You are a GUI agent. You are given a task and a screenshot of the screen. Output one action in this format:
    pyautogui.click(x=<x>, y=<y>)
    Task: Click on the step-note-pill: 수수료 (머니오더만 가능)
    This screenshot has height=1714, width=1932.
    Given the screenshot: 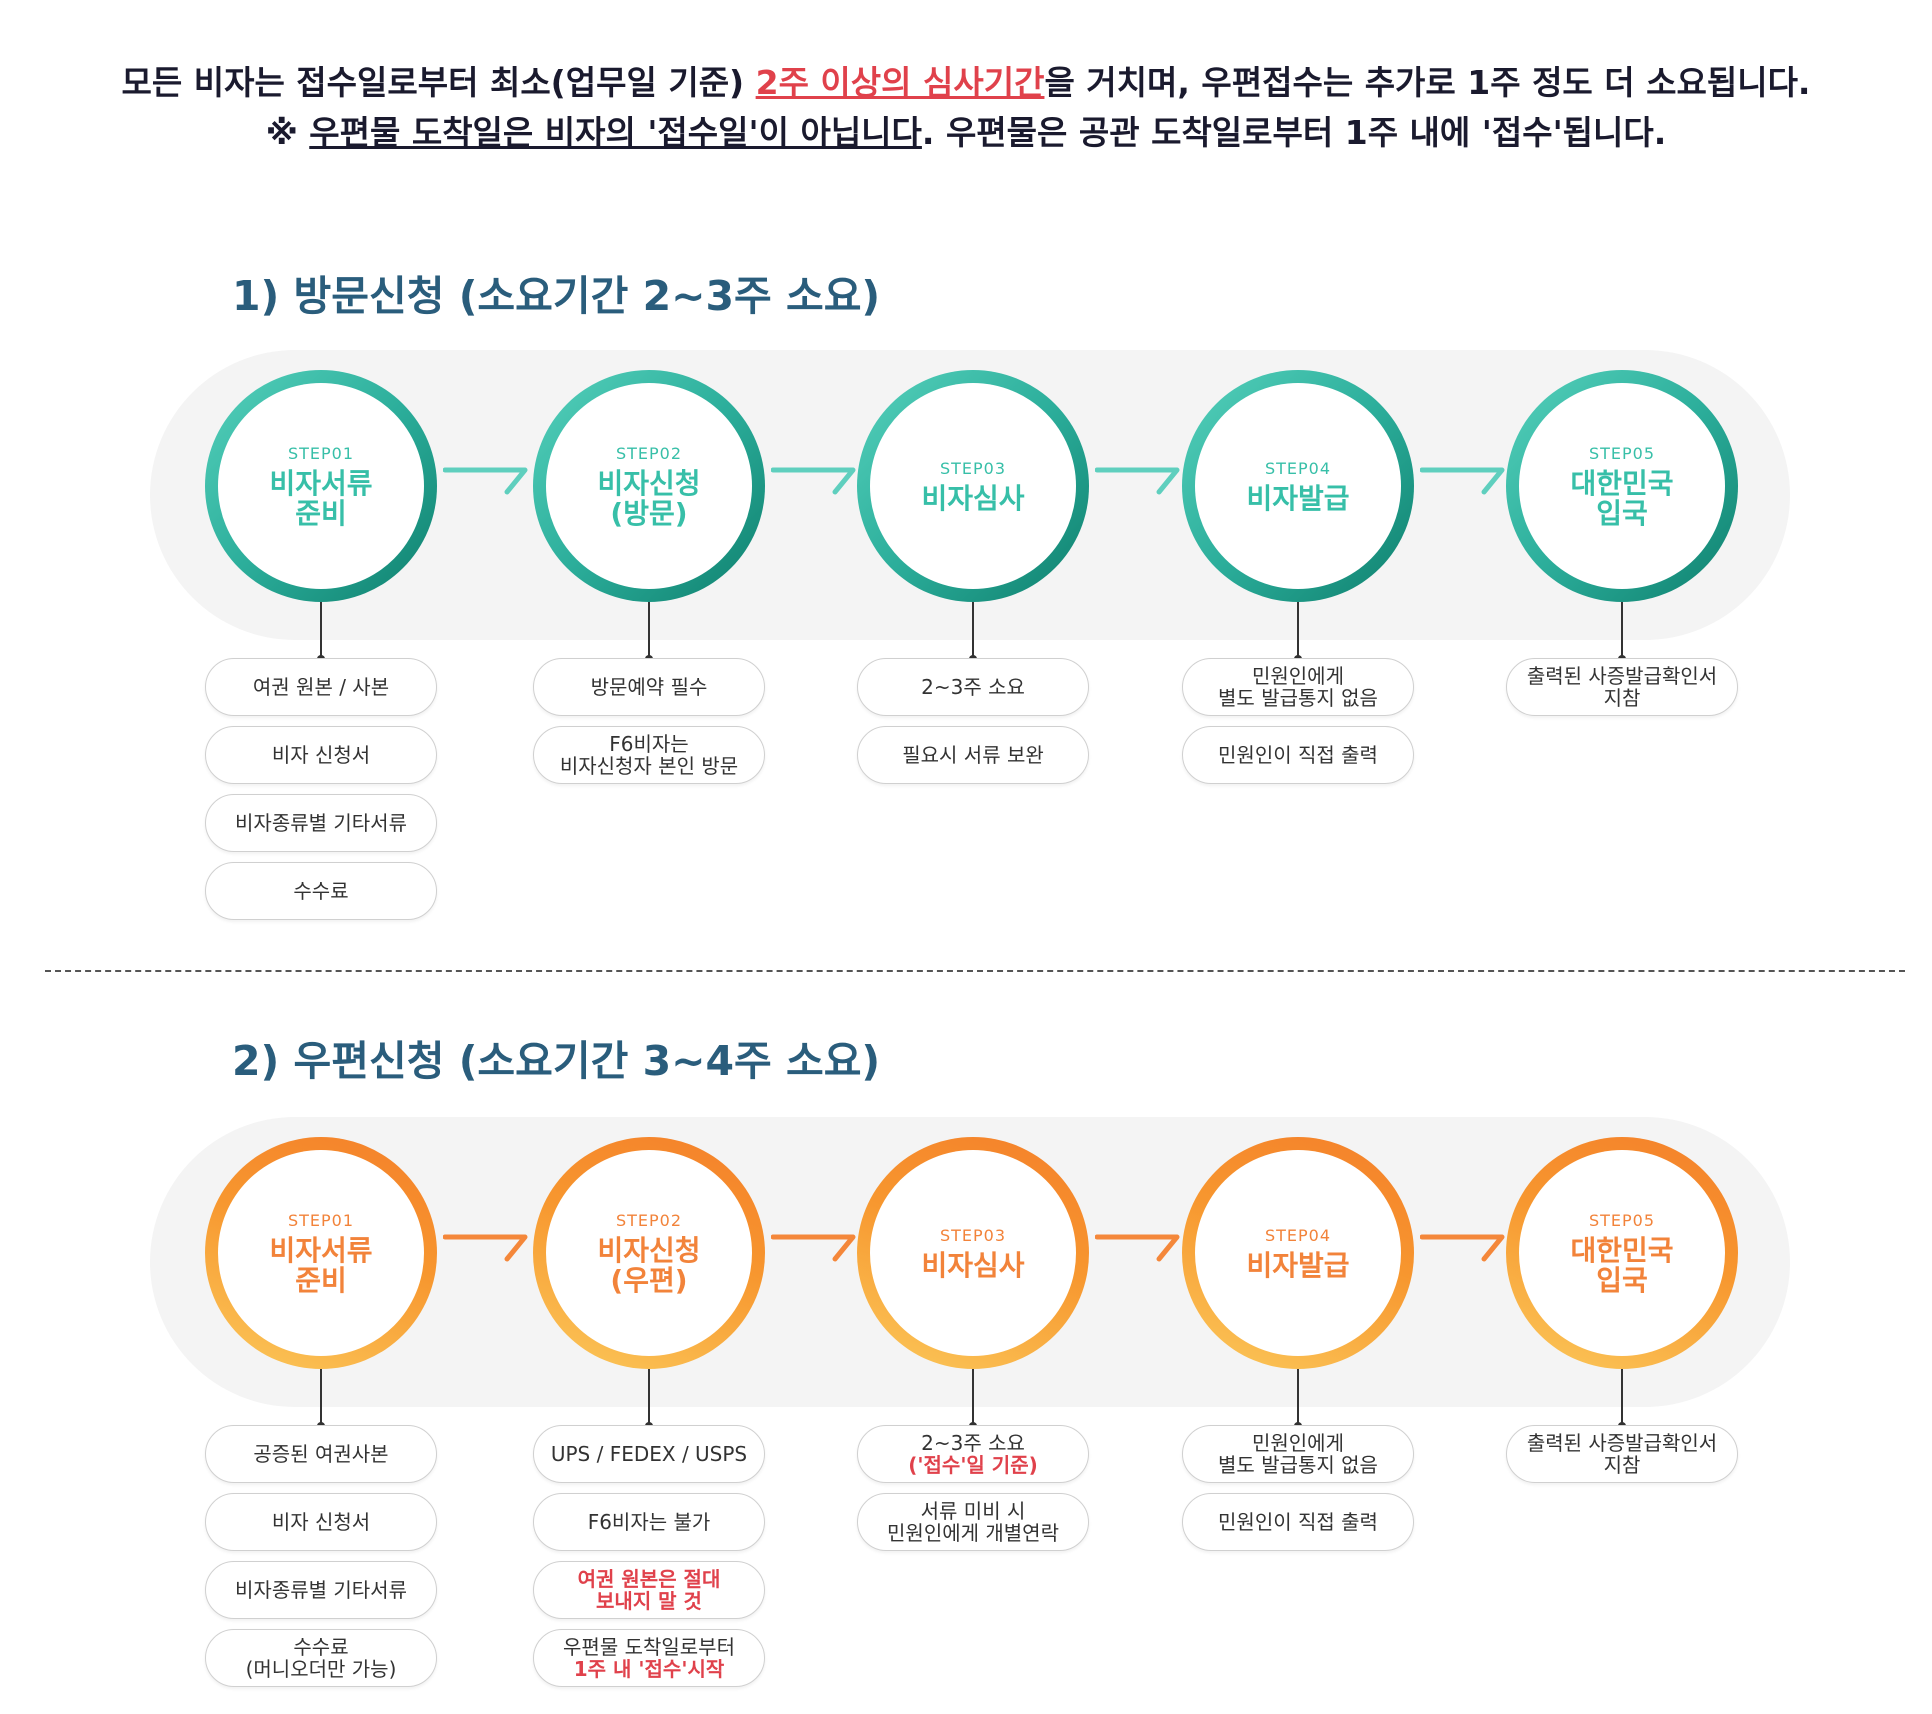 What is the action you would take?
    pyautogui.click(x=321, y=1658)
    